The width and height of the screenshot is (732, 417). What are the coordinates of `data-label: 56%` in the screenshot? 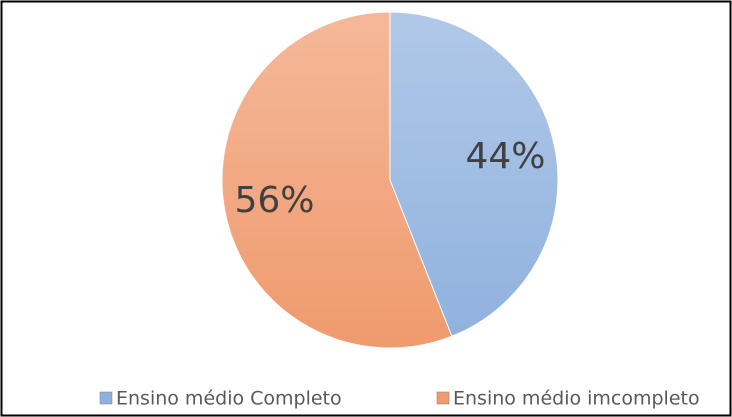 It's located at (274, 200).